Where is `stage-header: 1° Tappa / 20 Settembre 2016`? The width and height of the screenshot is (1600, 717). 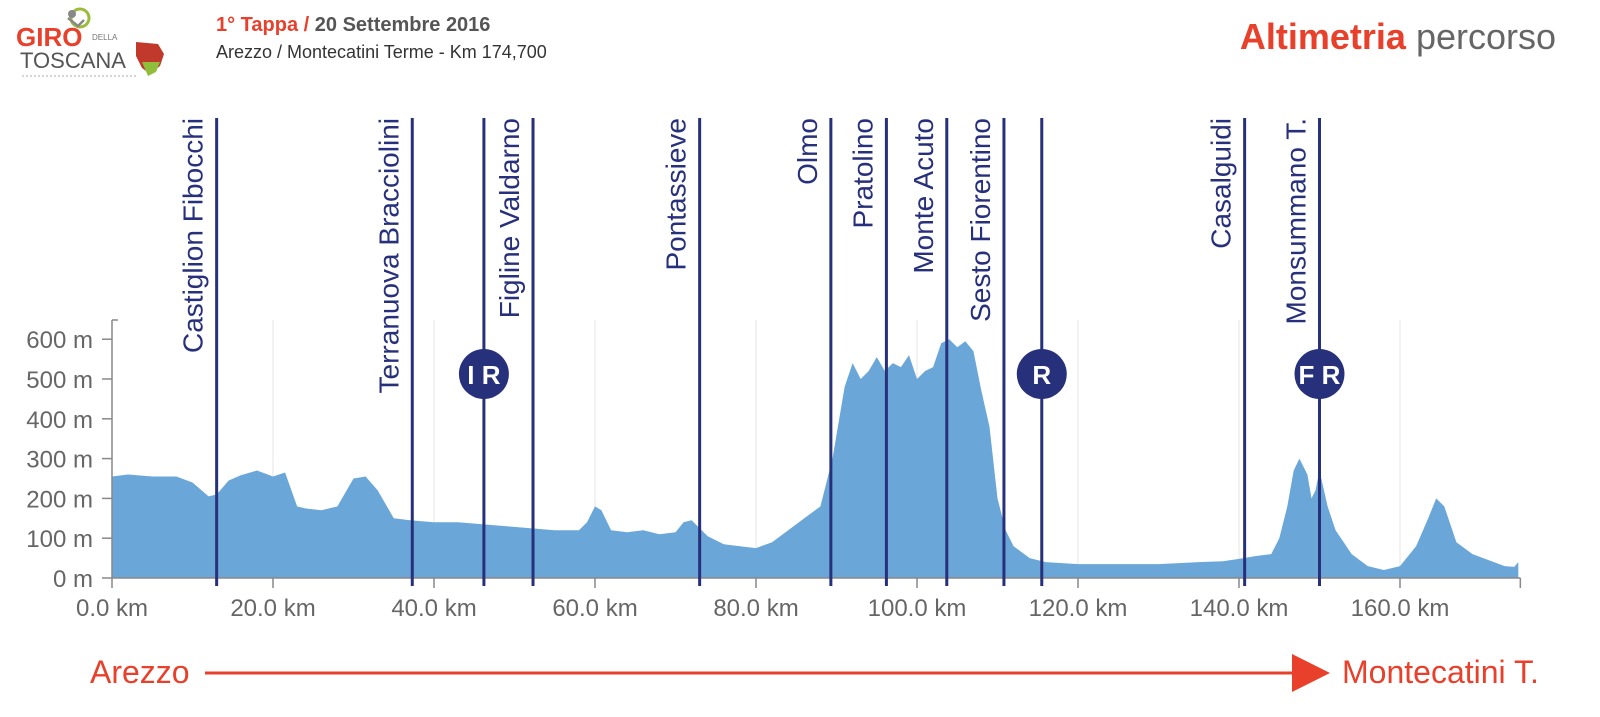
stage-header: 1° Tappa / 20 Settembre 2016 is located at coordinates (353, 25).